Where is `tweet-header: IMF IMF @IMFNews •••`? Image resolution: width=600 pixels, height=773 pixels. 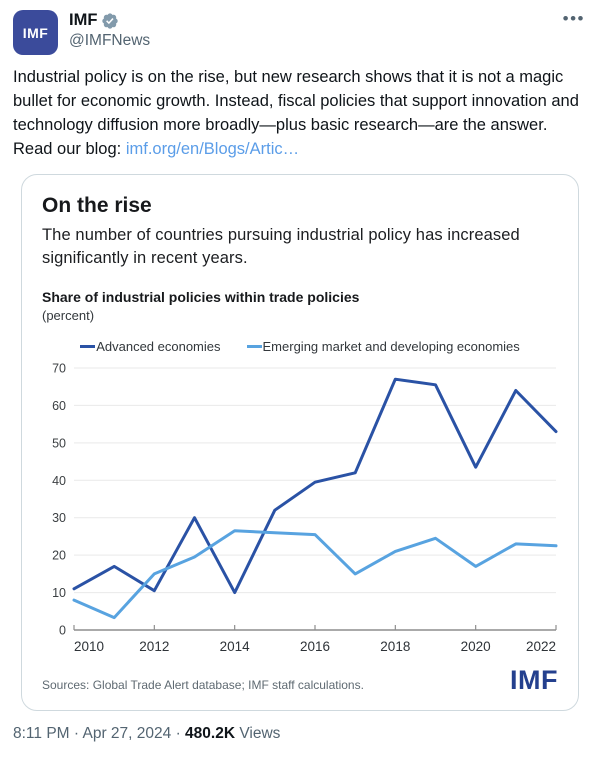 tweet-header: IMF IMF @IMFNews ••• is located at coordinates (300, 32).